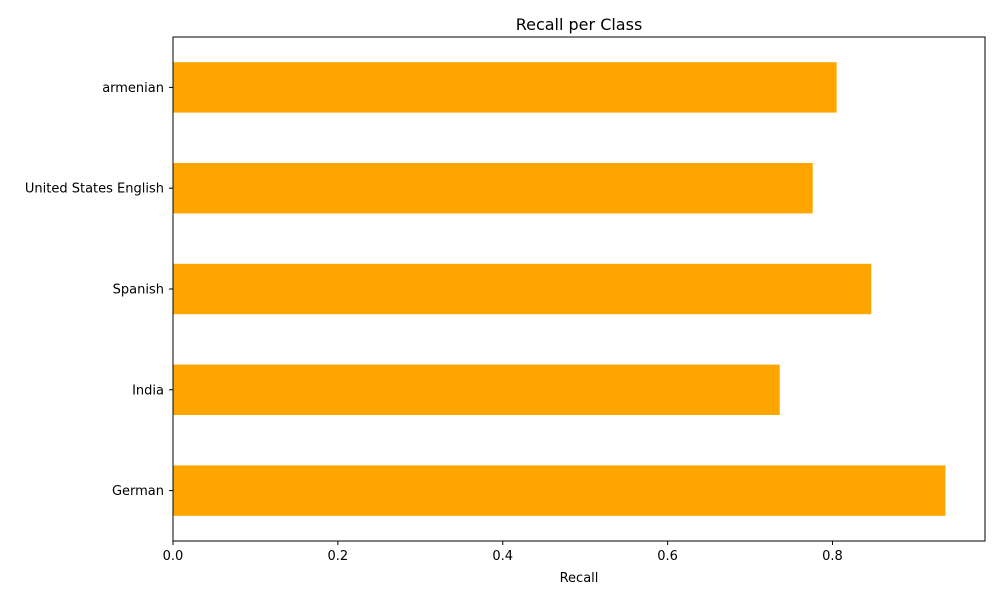 The width and height of the screenshot is (1000, 604). Describe the element at coordinates (502, 556) in the screenshot. I see `x-tick-label: 0.4` at that location.